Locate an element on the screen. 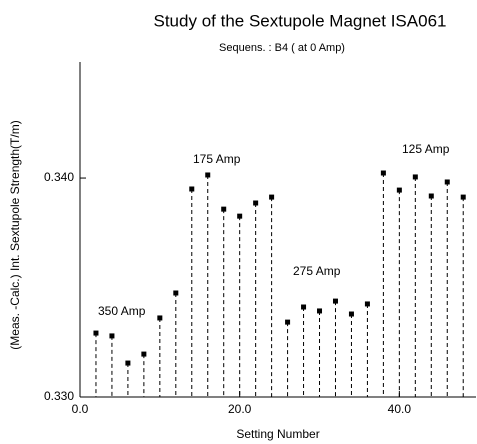  x-axis-label: Setting Number is located at coordinates (277, 434).